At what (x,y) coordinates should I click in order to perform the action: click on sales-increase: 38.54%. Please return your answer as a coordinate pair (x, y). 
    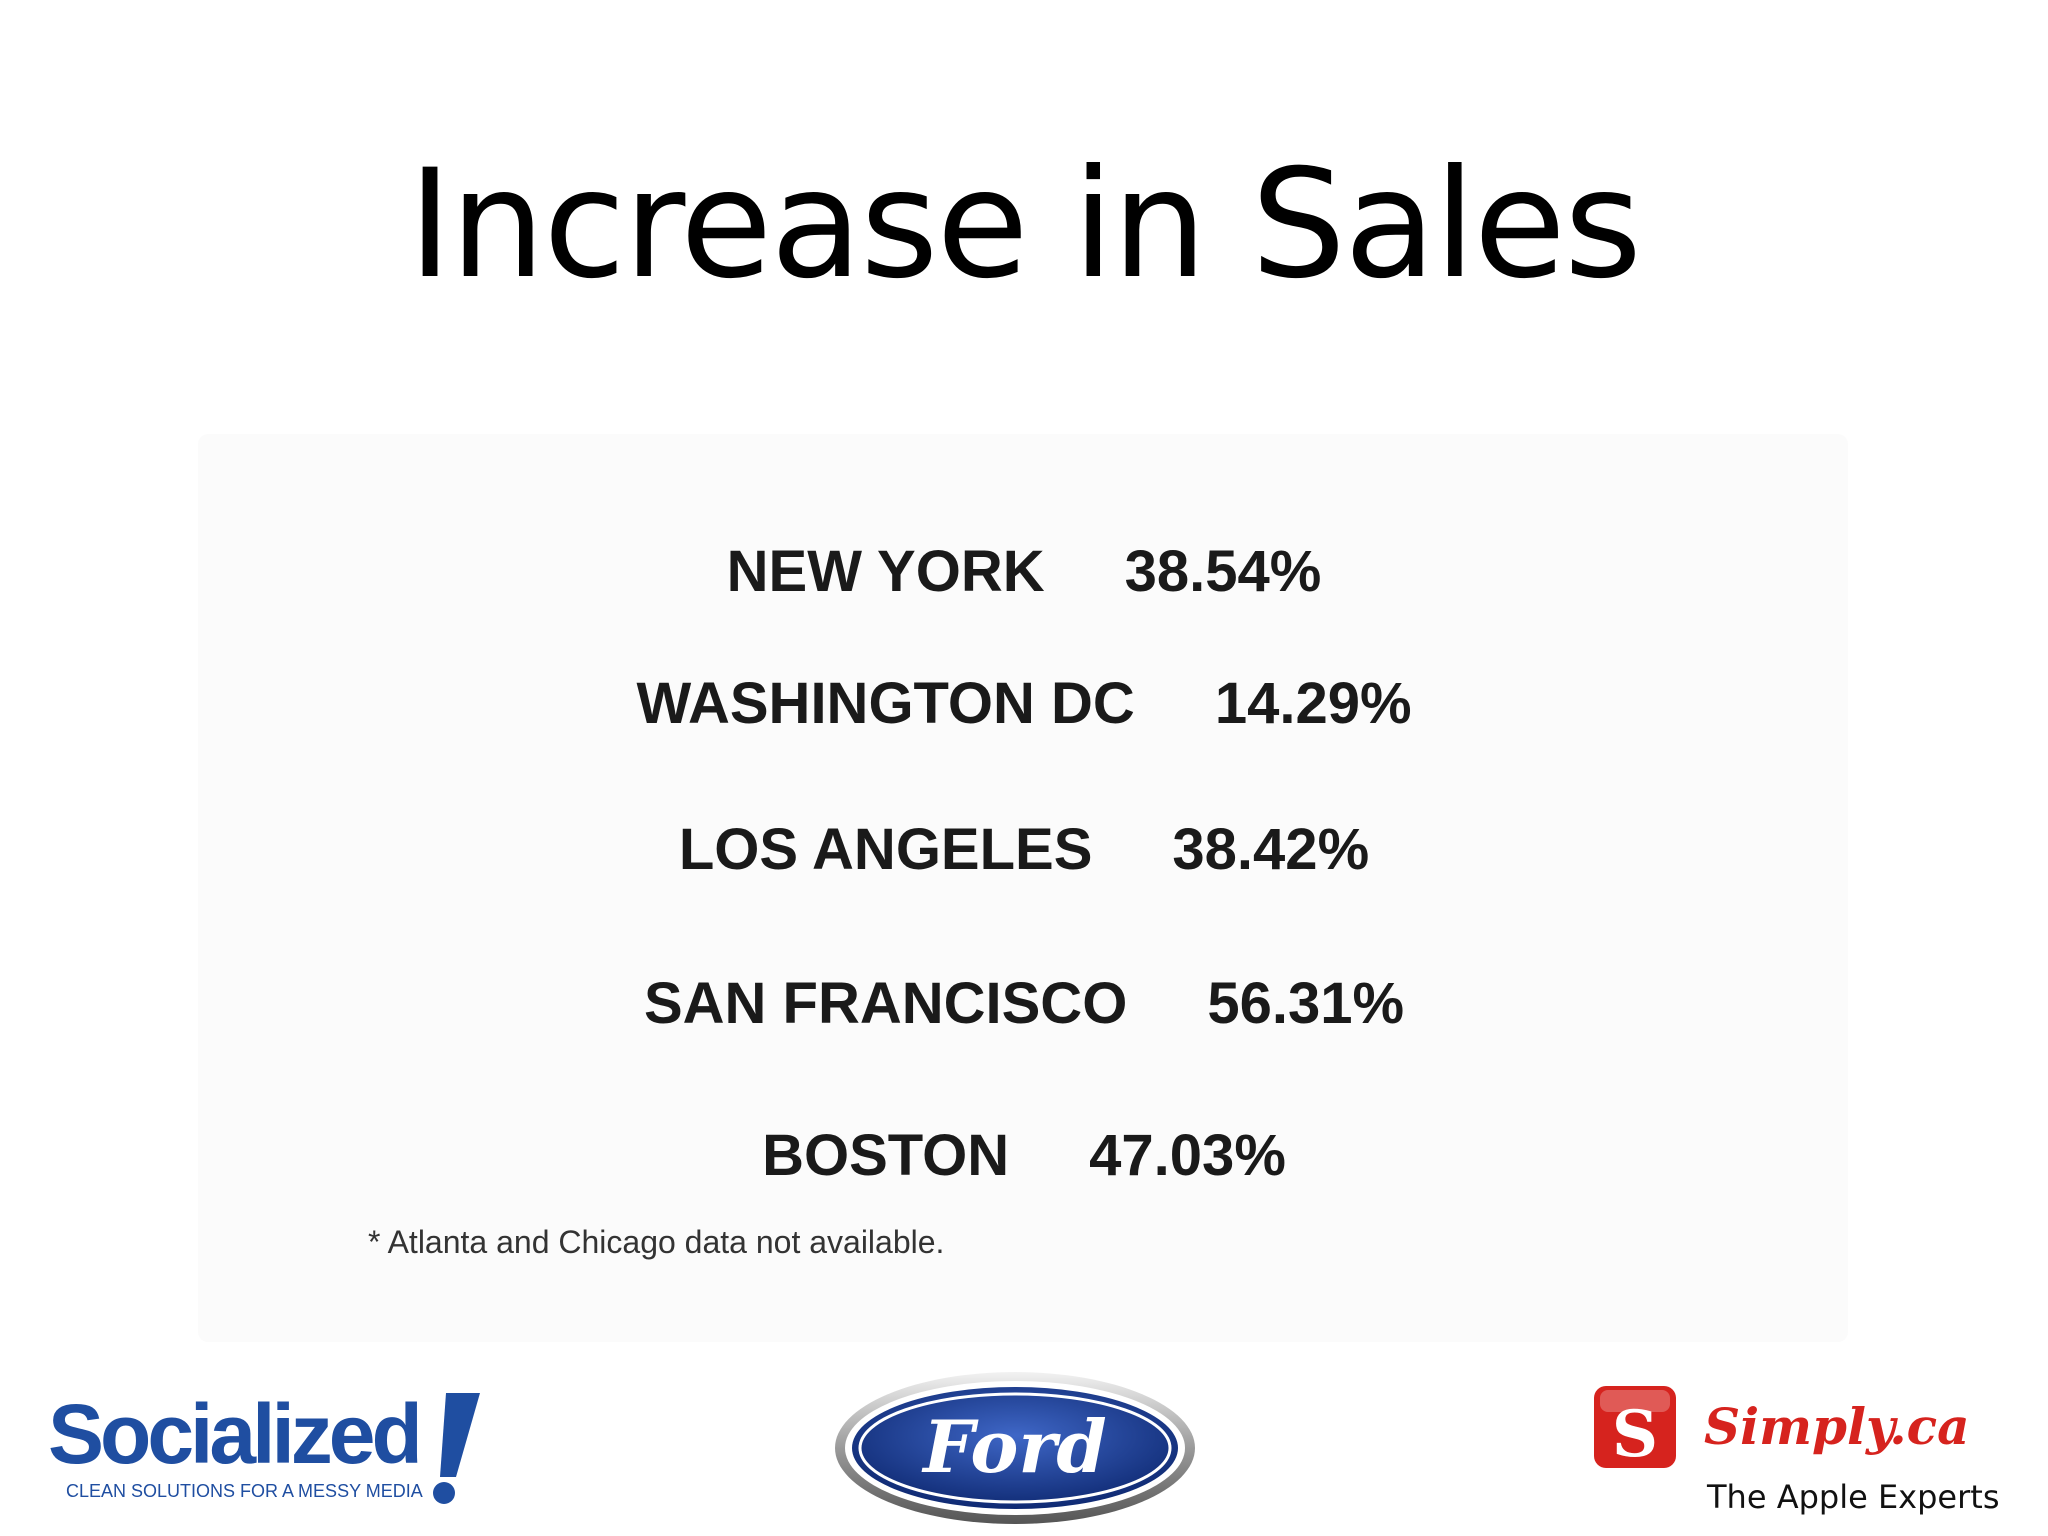
    Looking at the image, I should click on (1223, 571).